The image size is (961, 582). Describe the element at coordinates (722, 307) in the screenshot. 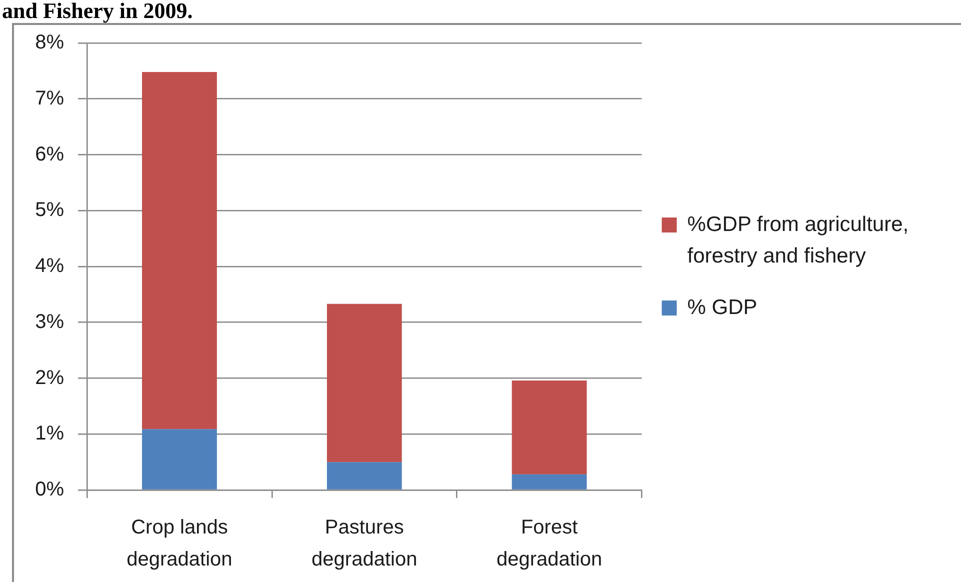

I see `legend-label: % GDP` at that location.